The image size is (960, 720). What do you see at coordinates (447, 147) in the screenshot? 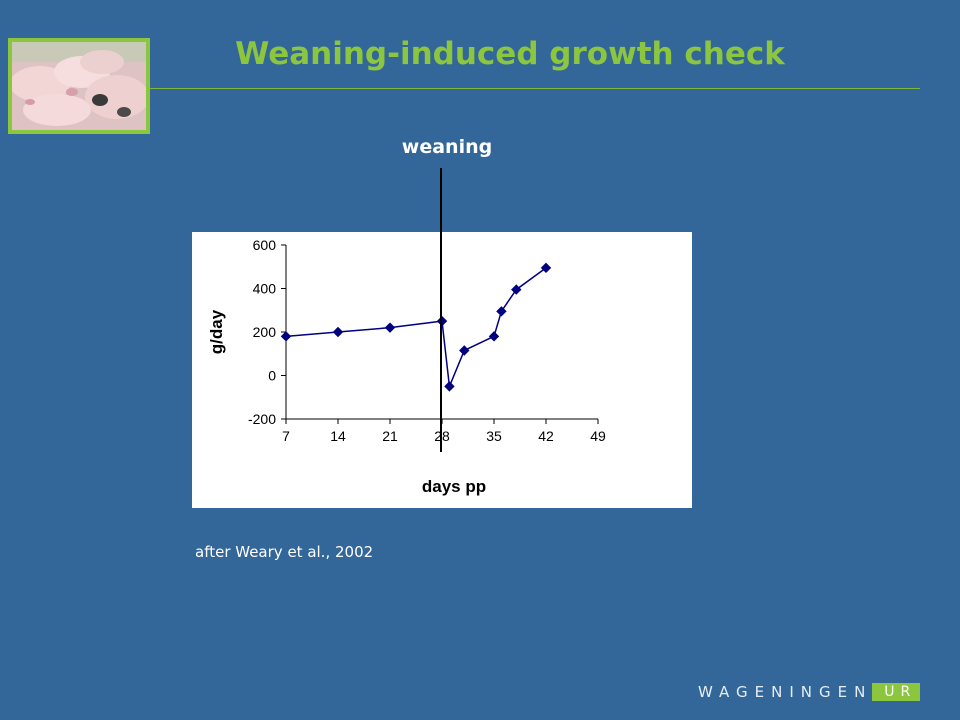
I see `weaning-label: weaning` at bounding box center [447, 147].